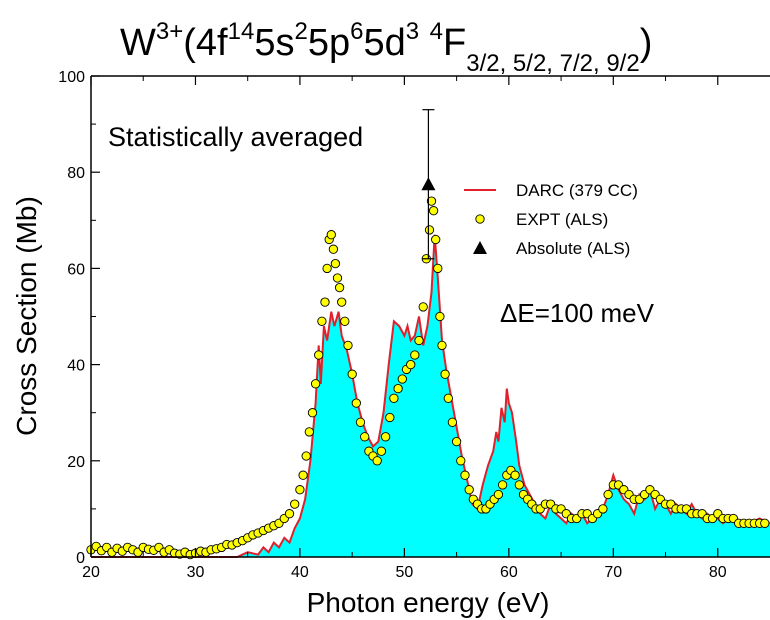 The height and width of the screenshot is (620, 770). I want to click on title-config-part: 5d, so click(384, 43).